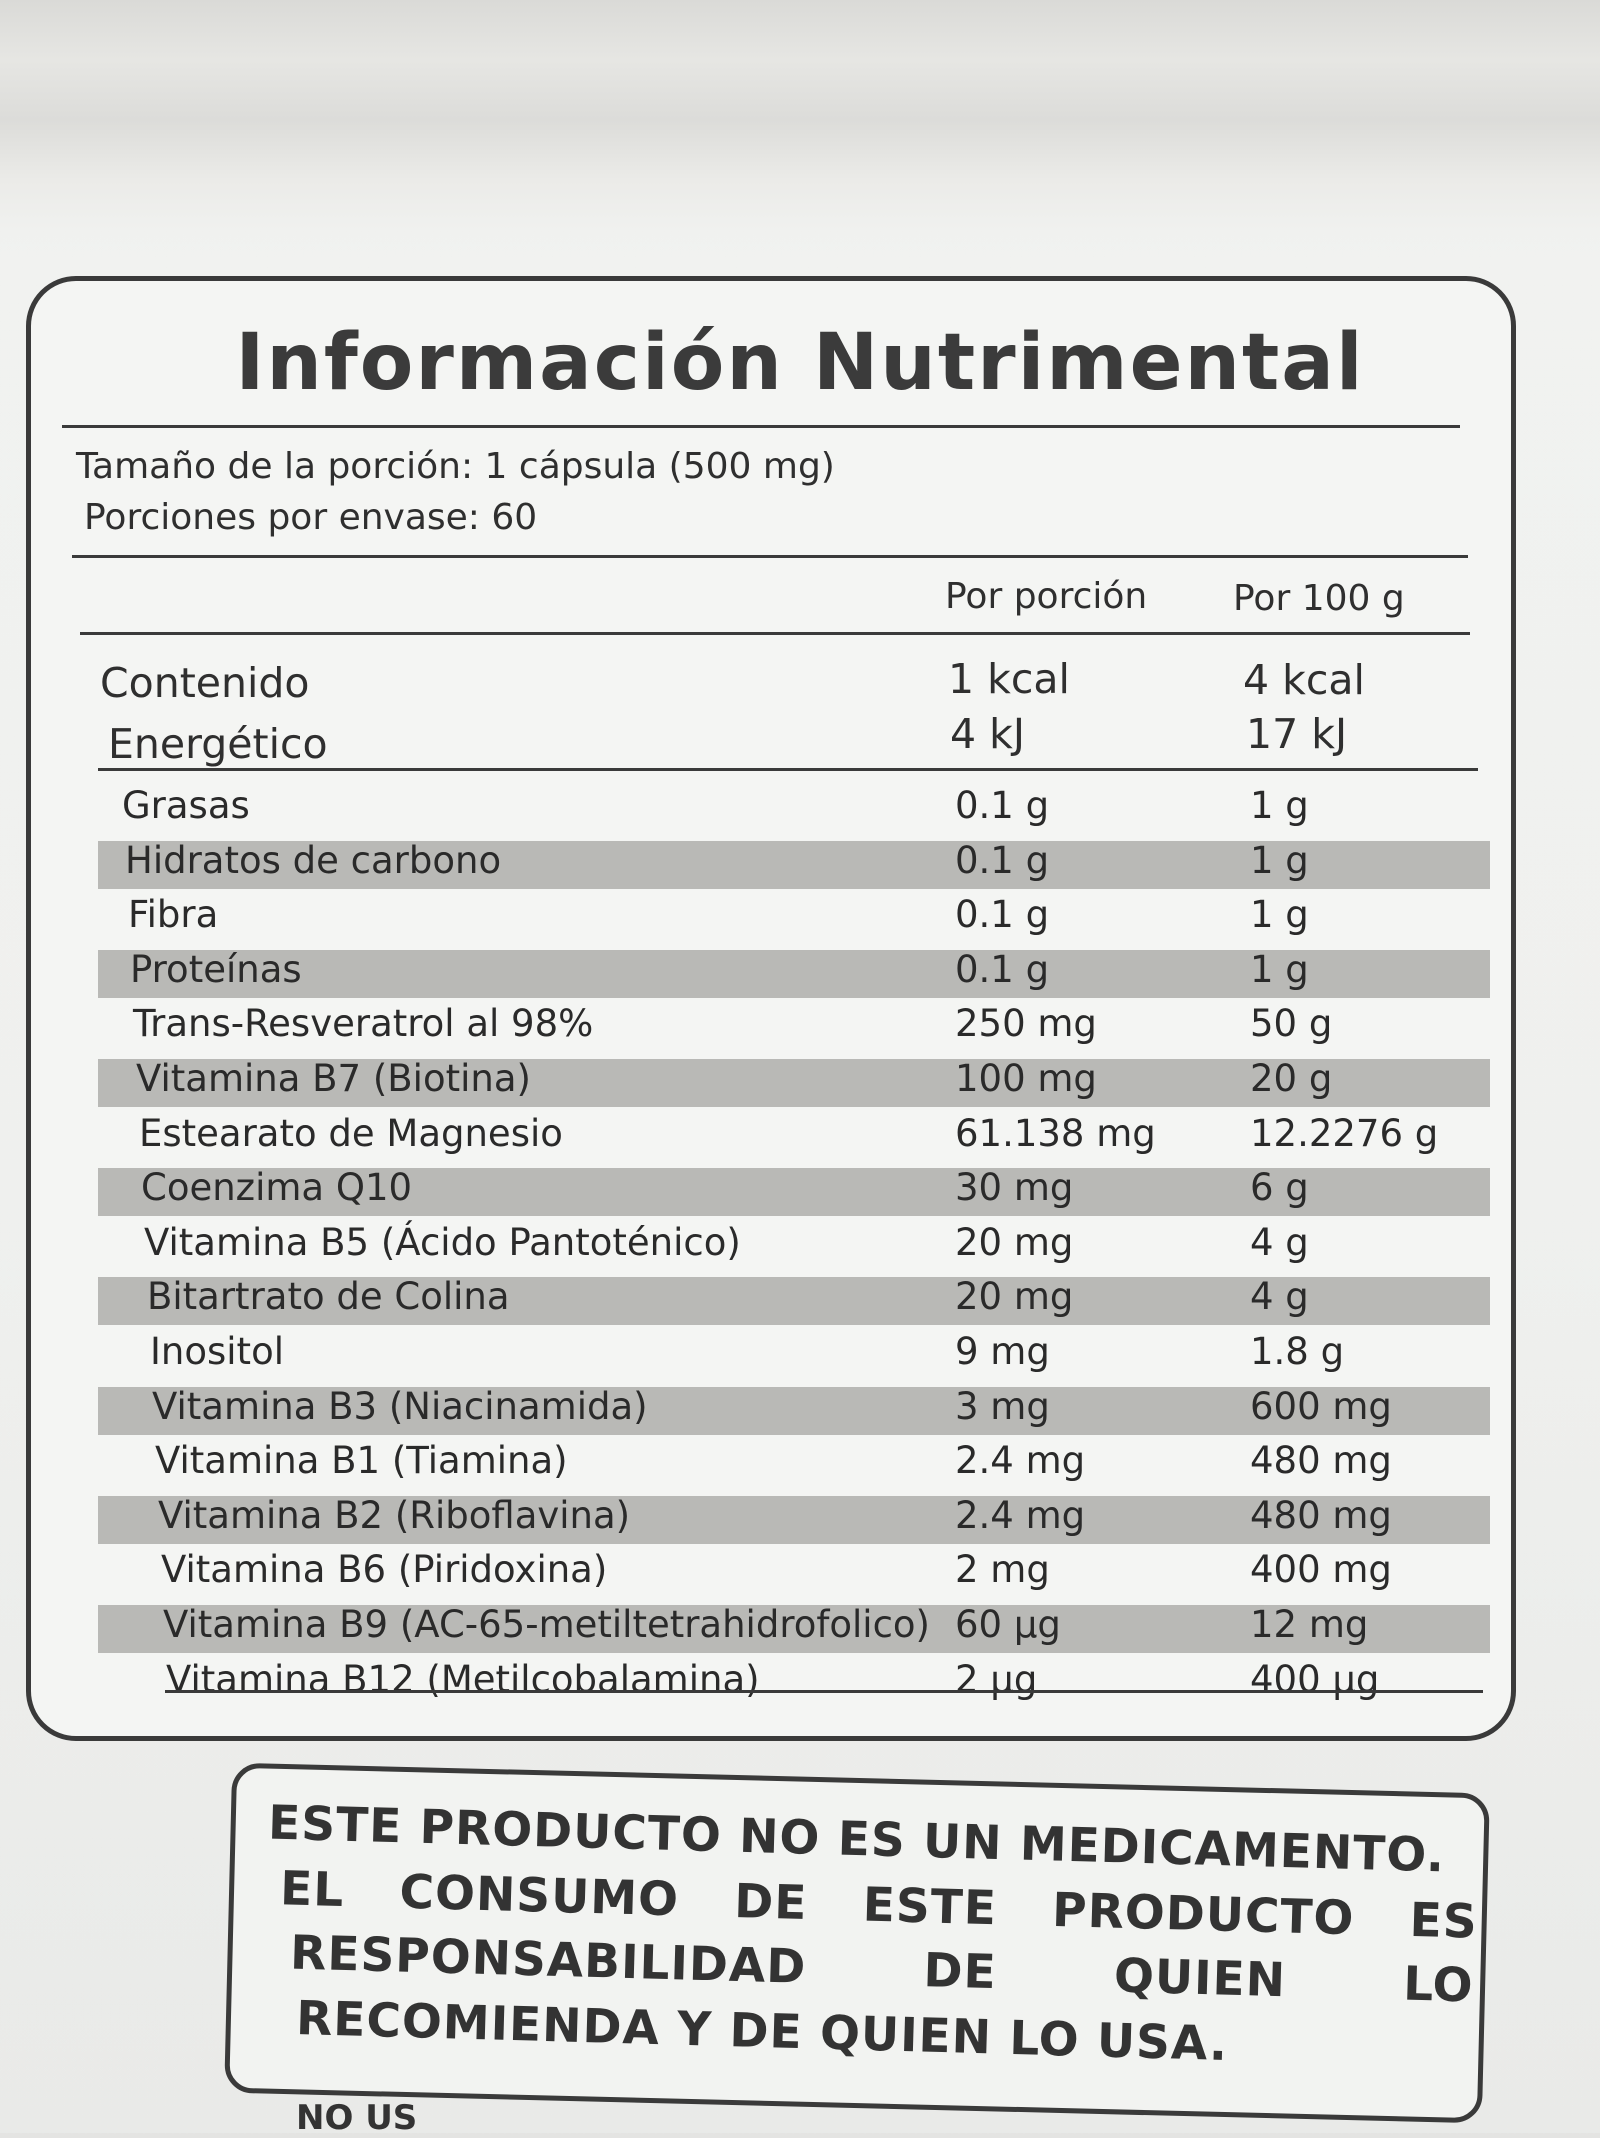 This screenshot has width=1600, height=2138. I want to click on nutrient-per-100g: 12 mg, so click(1309, 1624).